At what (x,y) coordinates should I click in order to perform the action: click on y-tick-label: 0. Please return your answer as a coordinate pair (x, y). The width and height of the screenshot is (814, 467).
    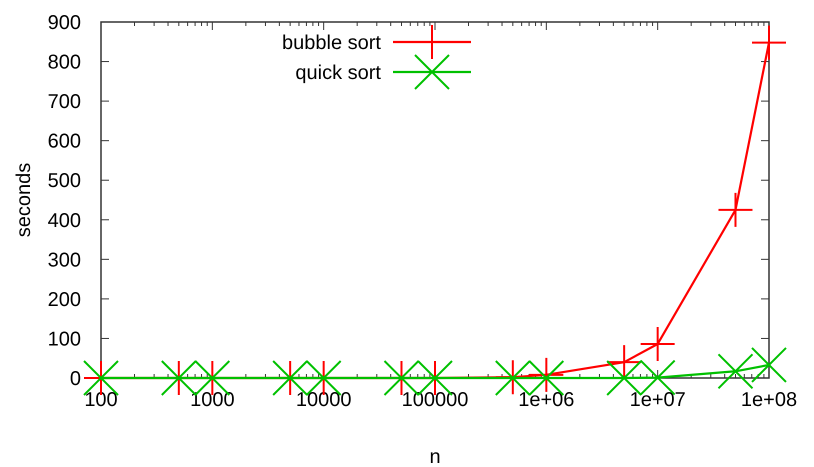
    Looking at the image, I should click on (75, 379).